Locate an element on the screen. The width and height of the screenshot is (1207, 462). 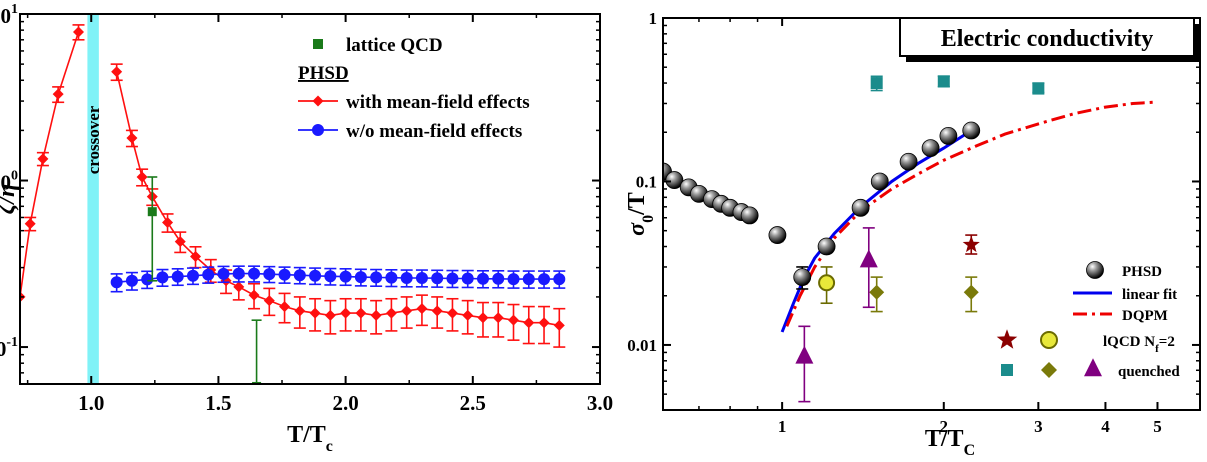
x-tick-label: 2.0 is located at coordinates (345, 403).